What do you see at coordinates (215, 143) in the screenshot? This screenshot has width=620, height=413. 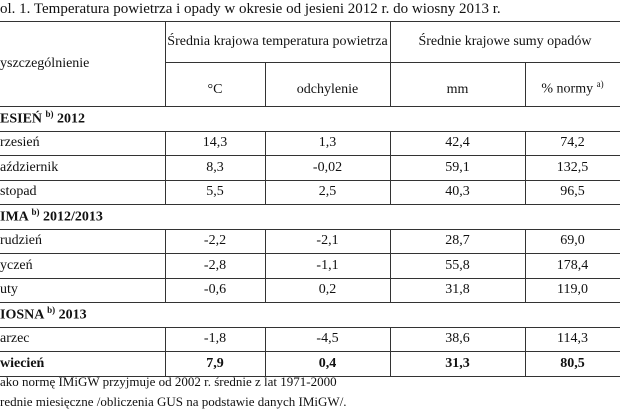 I see `value-cell: 14,3` at bounding box center [215, 143].